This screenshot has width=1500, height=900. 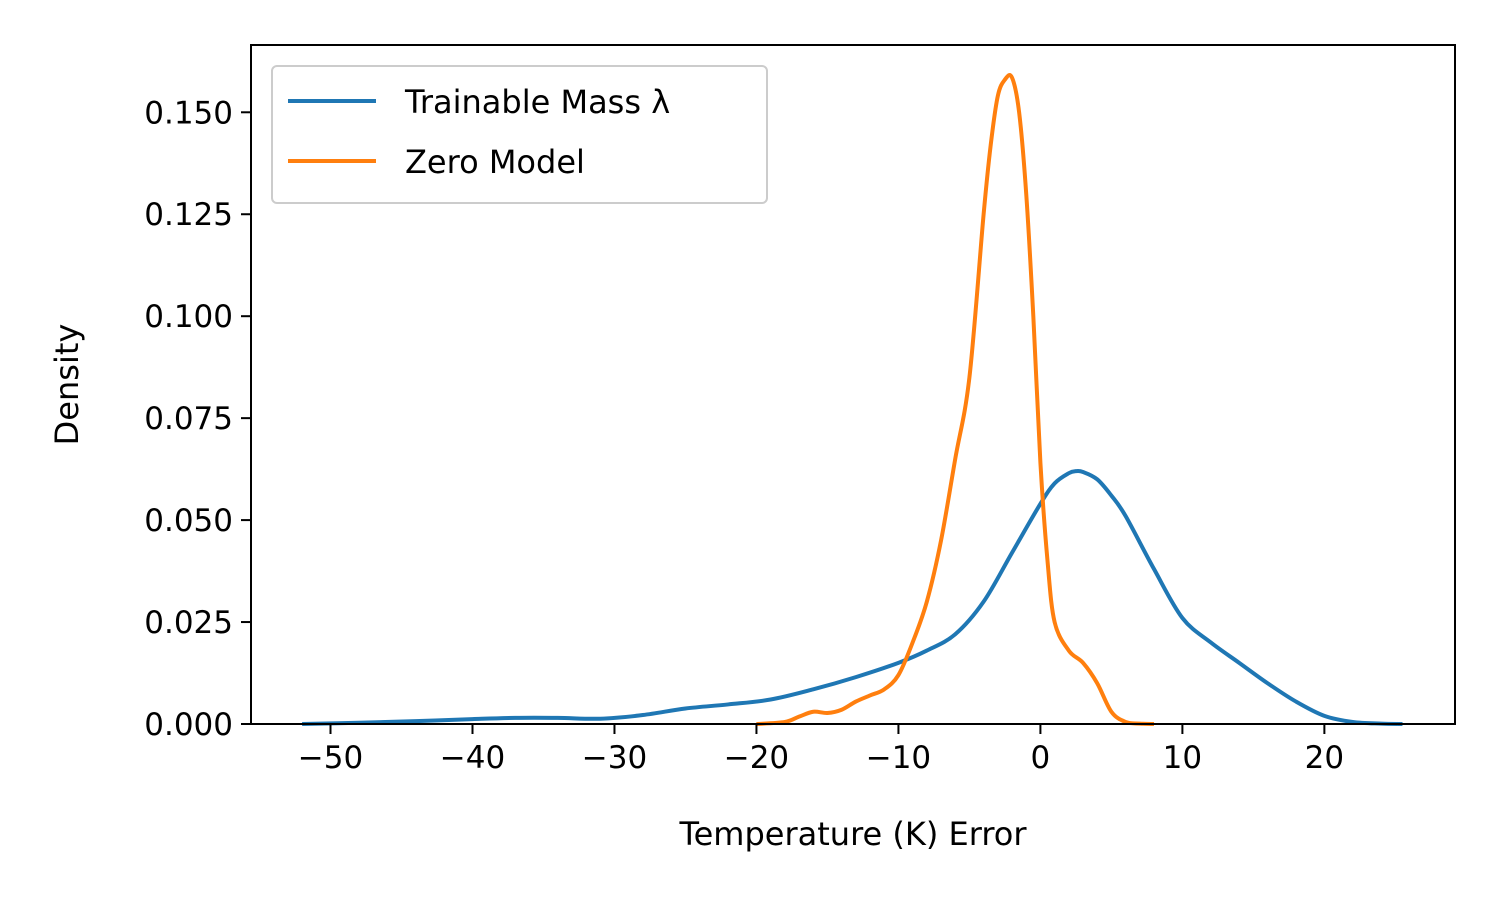 What do you see at coordinates (188, 215) in the screenshot?
I see `y-tick-label: 0.125` at bounding box center [188, 215].